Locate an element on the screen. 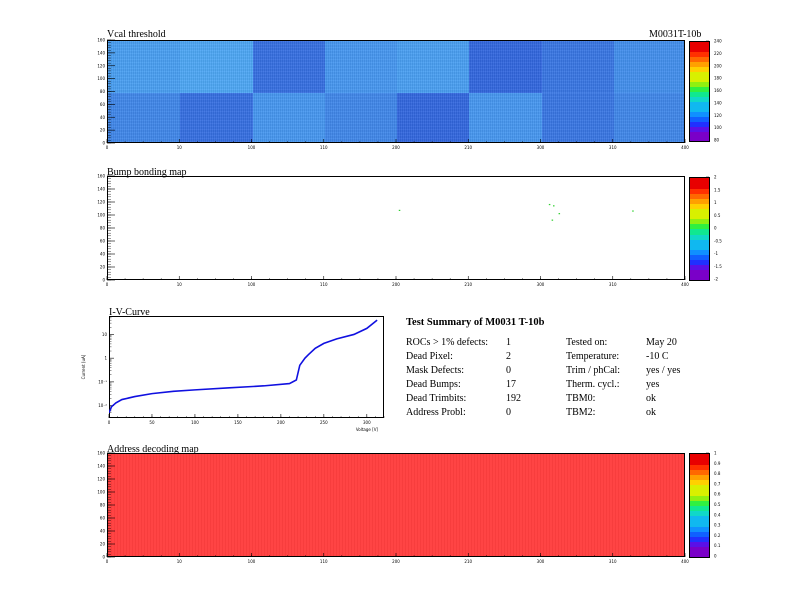  summary-left-label: Dead Bumps: is located at coordinates (433, 384).